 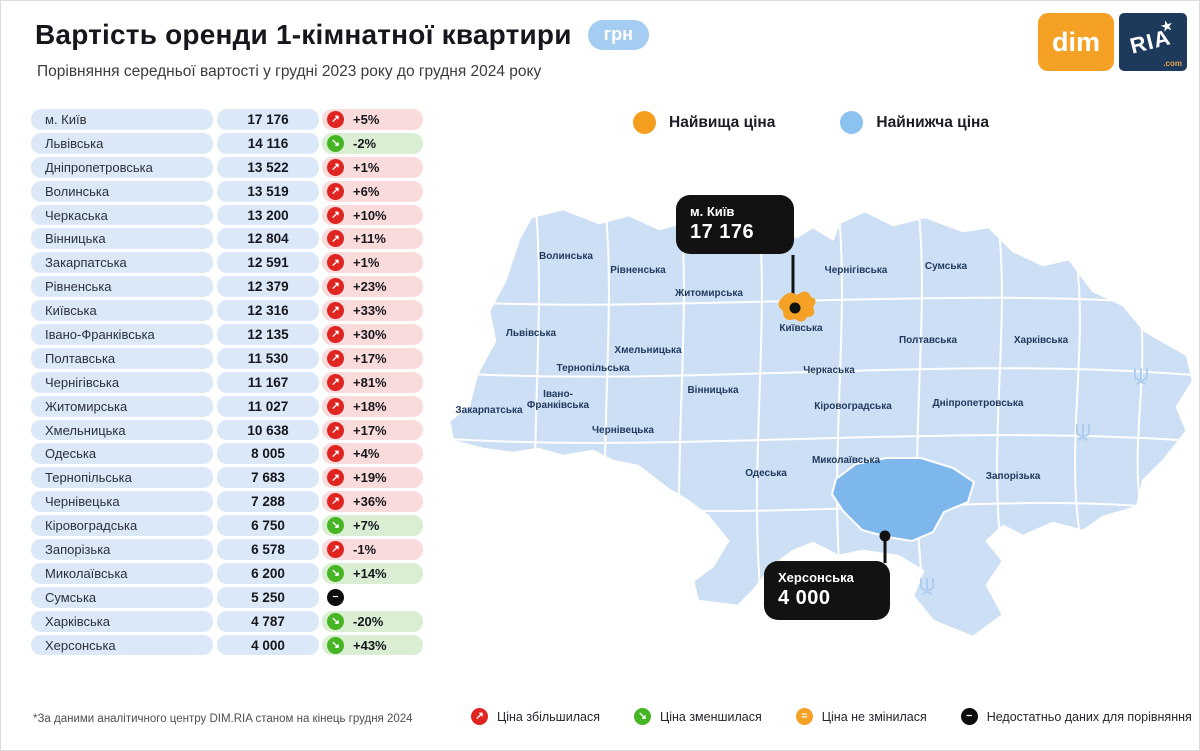 I want to click on table-row: Київська 12 316 ↗ +33%, so click(x=227, y=311).